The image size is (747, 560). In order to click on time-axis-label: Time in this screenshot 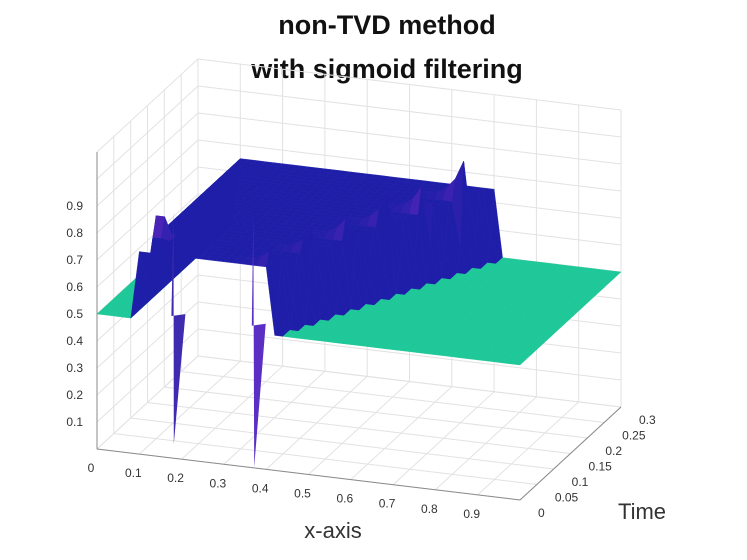, I will do `click(642, 511)`.